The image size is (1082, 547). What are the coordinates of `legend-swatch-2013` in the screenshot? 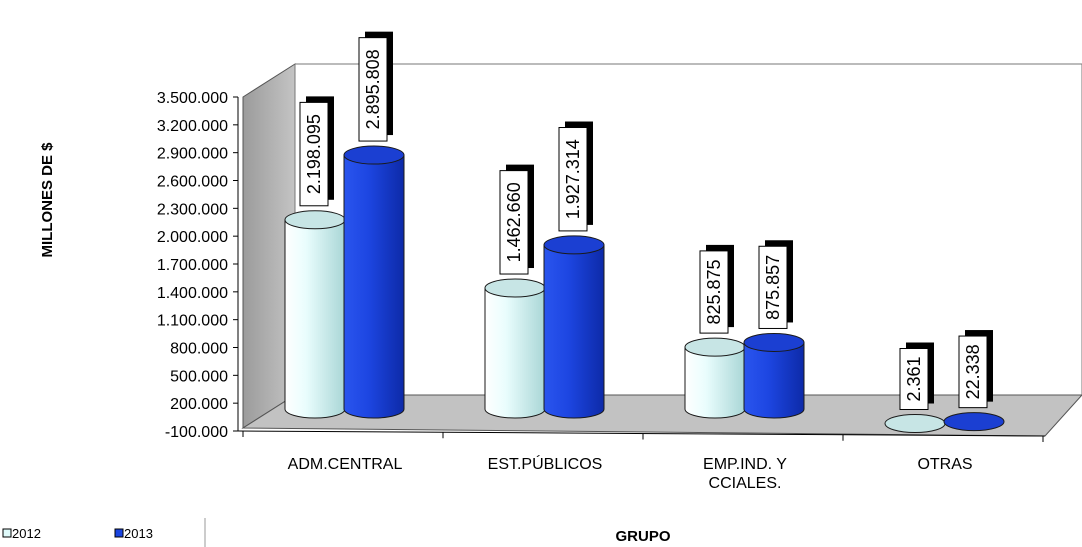 It's located at (119, 533).